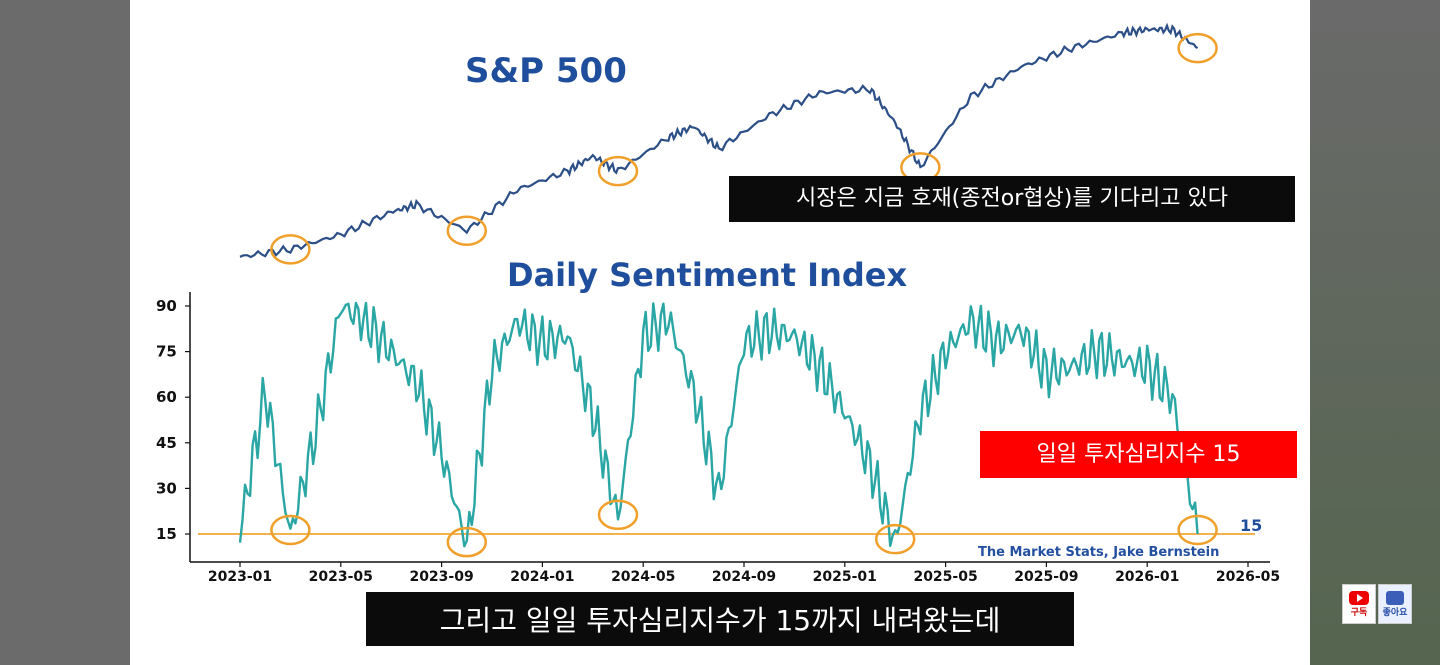  I want to click on left-letterbox, so click(65, 332).